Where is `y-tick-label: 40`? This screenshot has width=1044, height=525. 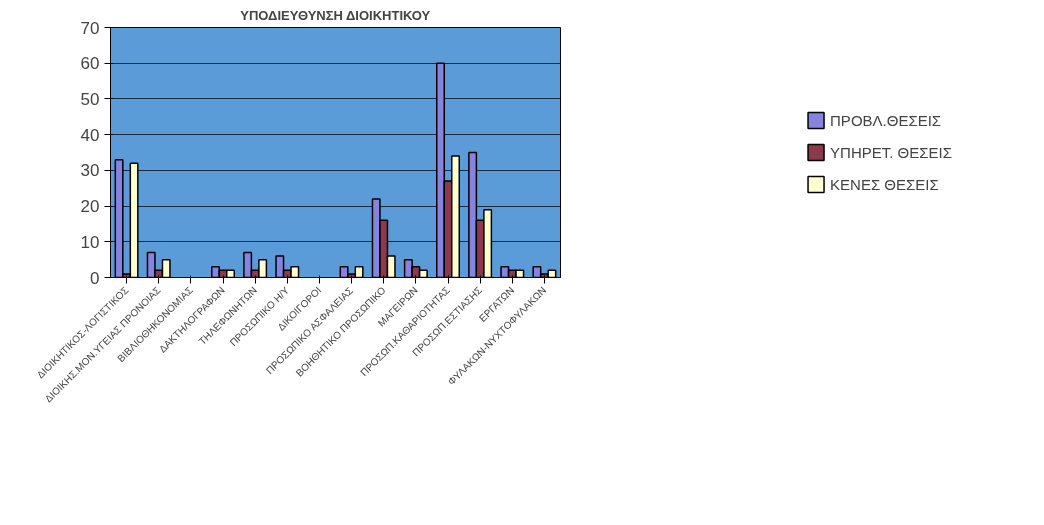
y-tick-label: 40 is located at coordinates (90, 135).